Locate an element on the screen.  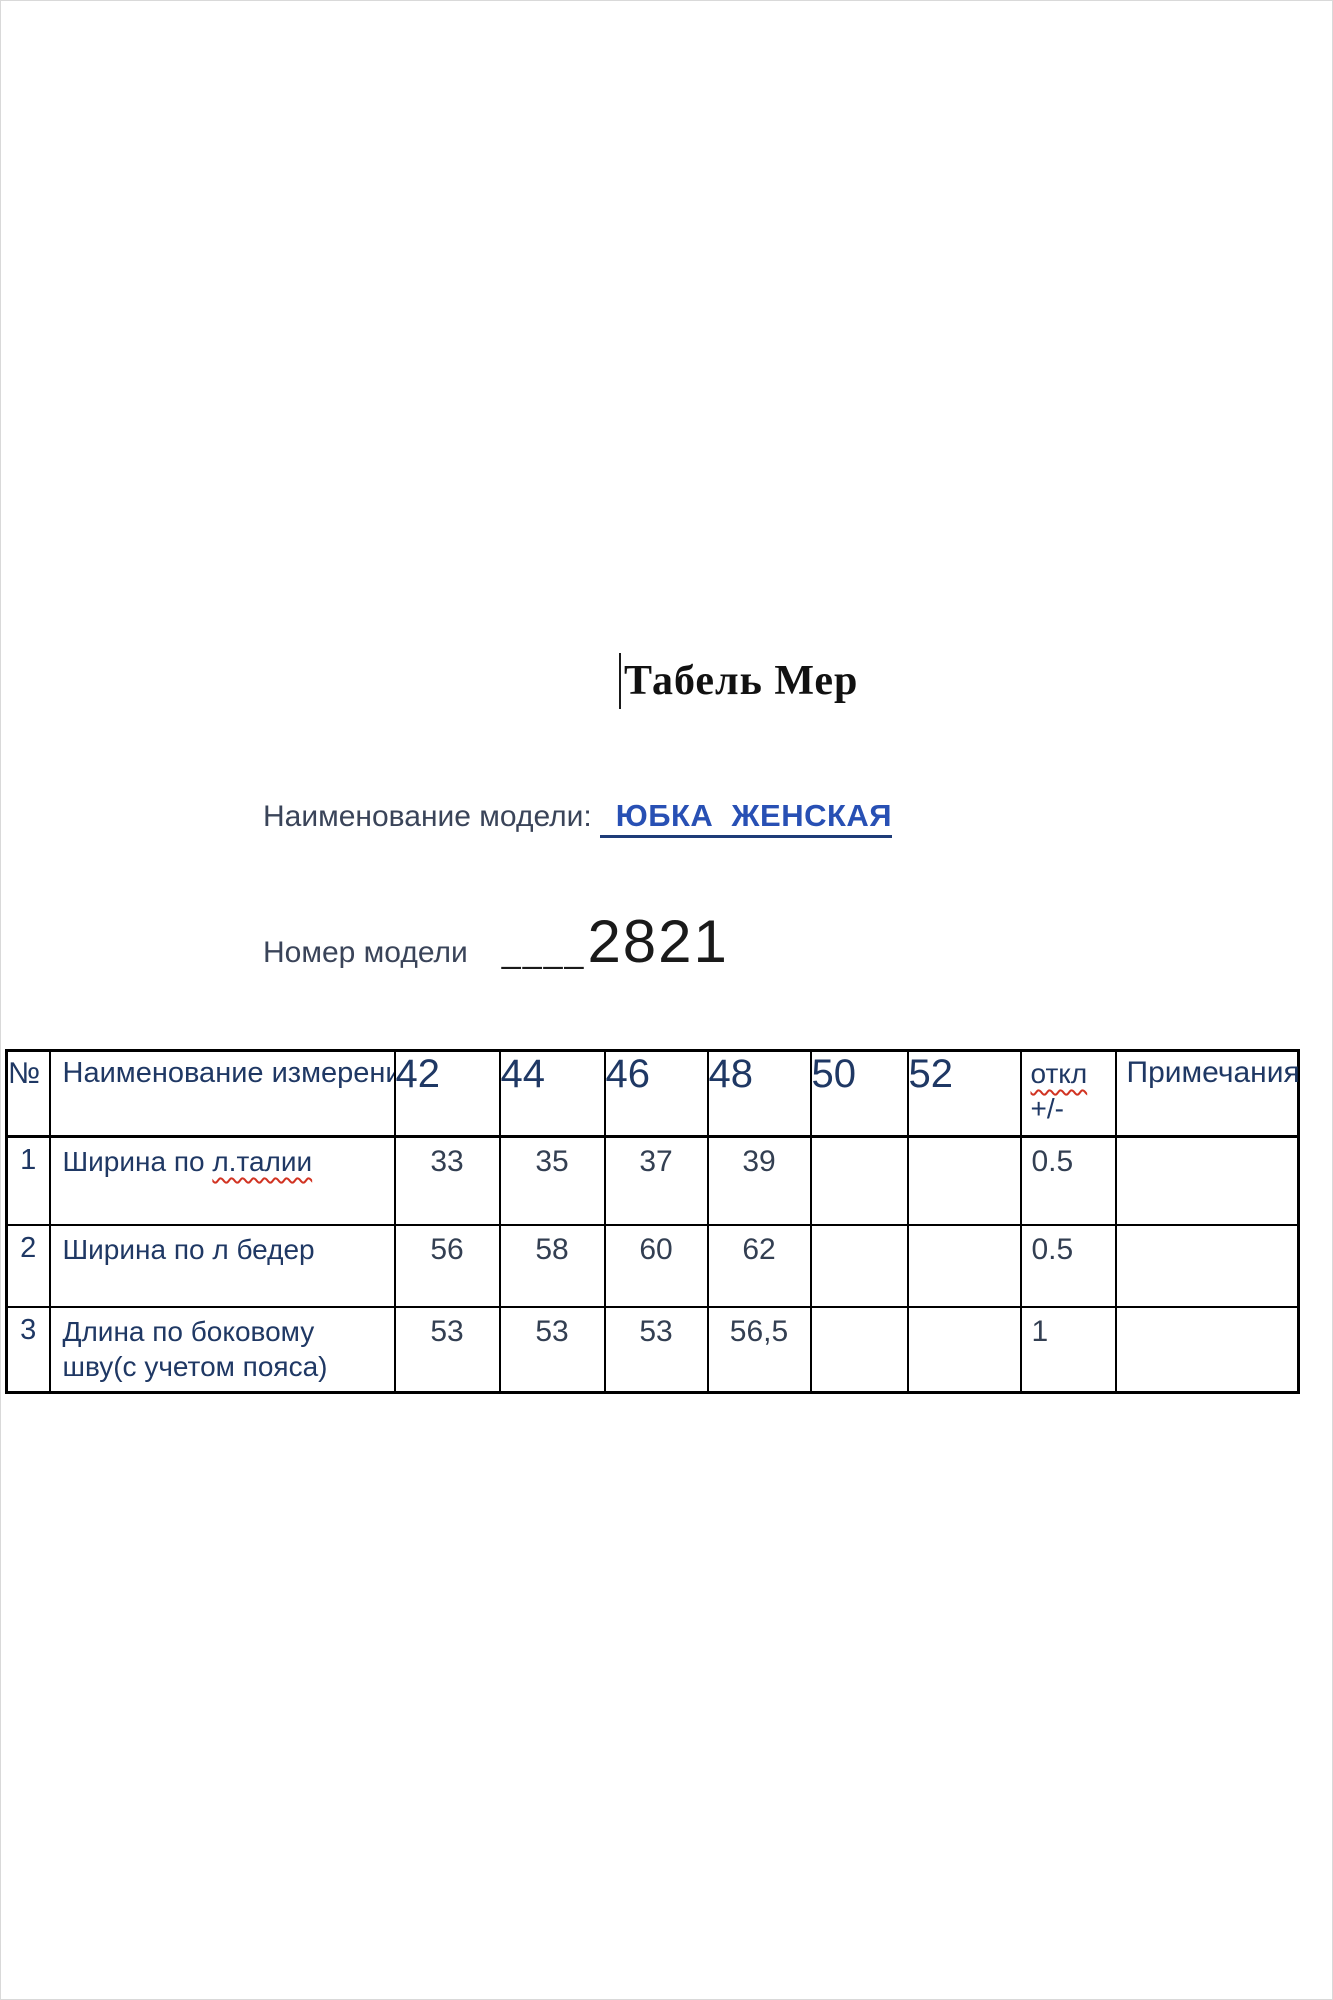
text-cursor is located at coordinates (620, 681).